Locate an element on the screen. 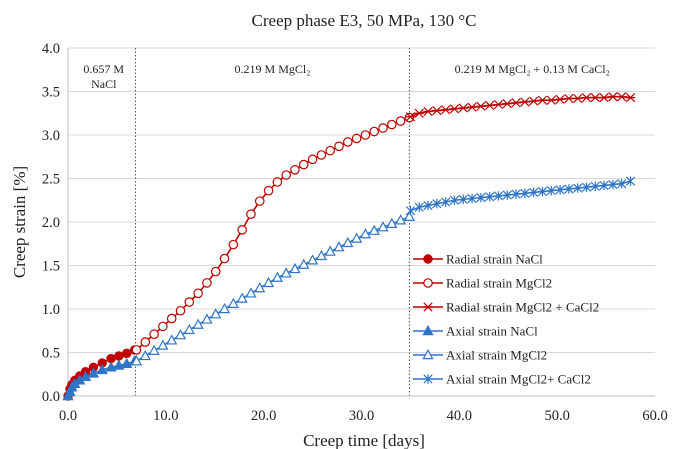 This screenshot has width=673, height=449. legend-label: Axial strain MgCl2 is located at coordinates (496, 355).